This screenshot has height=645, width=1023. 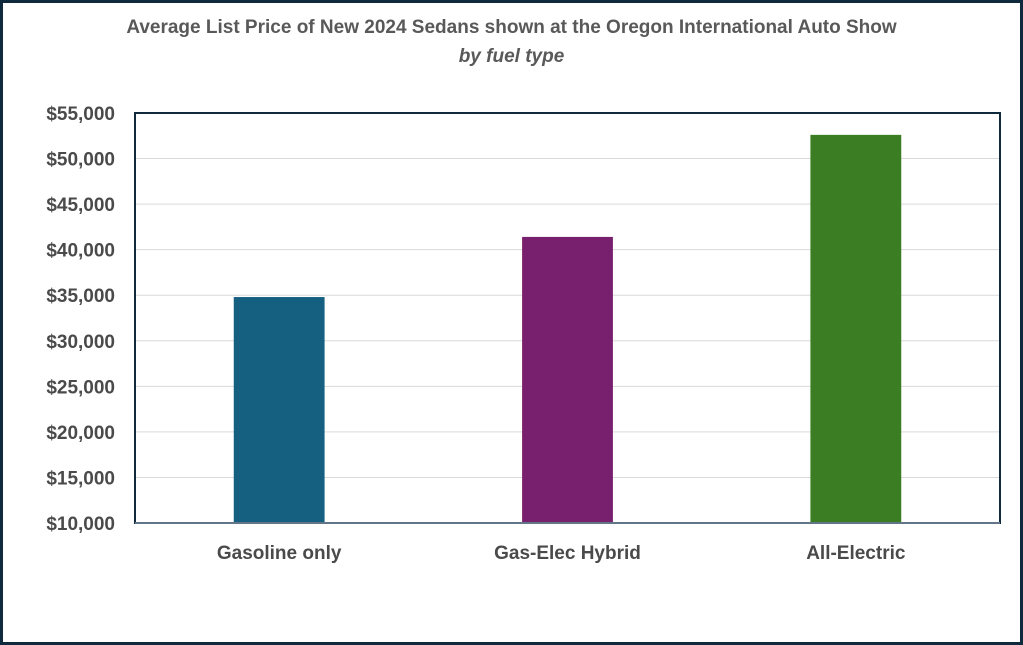 What do you see at coordinates (567, 553) in the screenshot?
I see `x-category-label: Gas-Elec Hybrid` at bounding box center [567, 553].